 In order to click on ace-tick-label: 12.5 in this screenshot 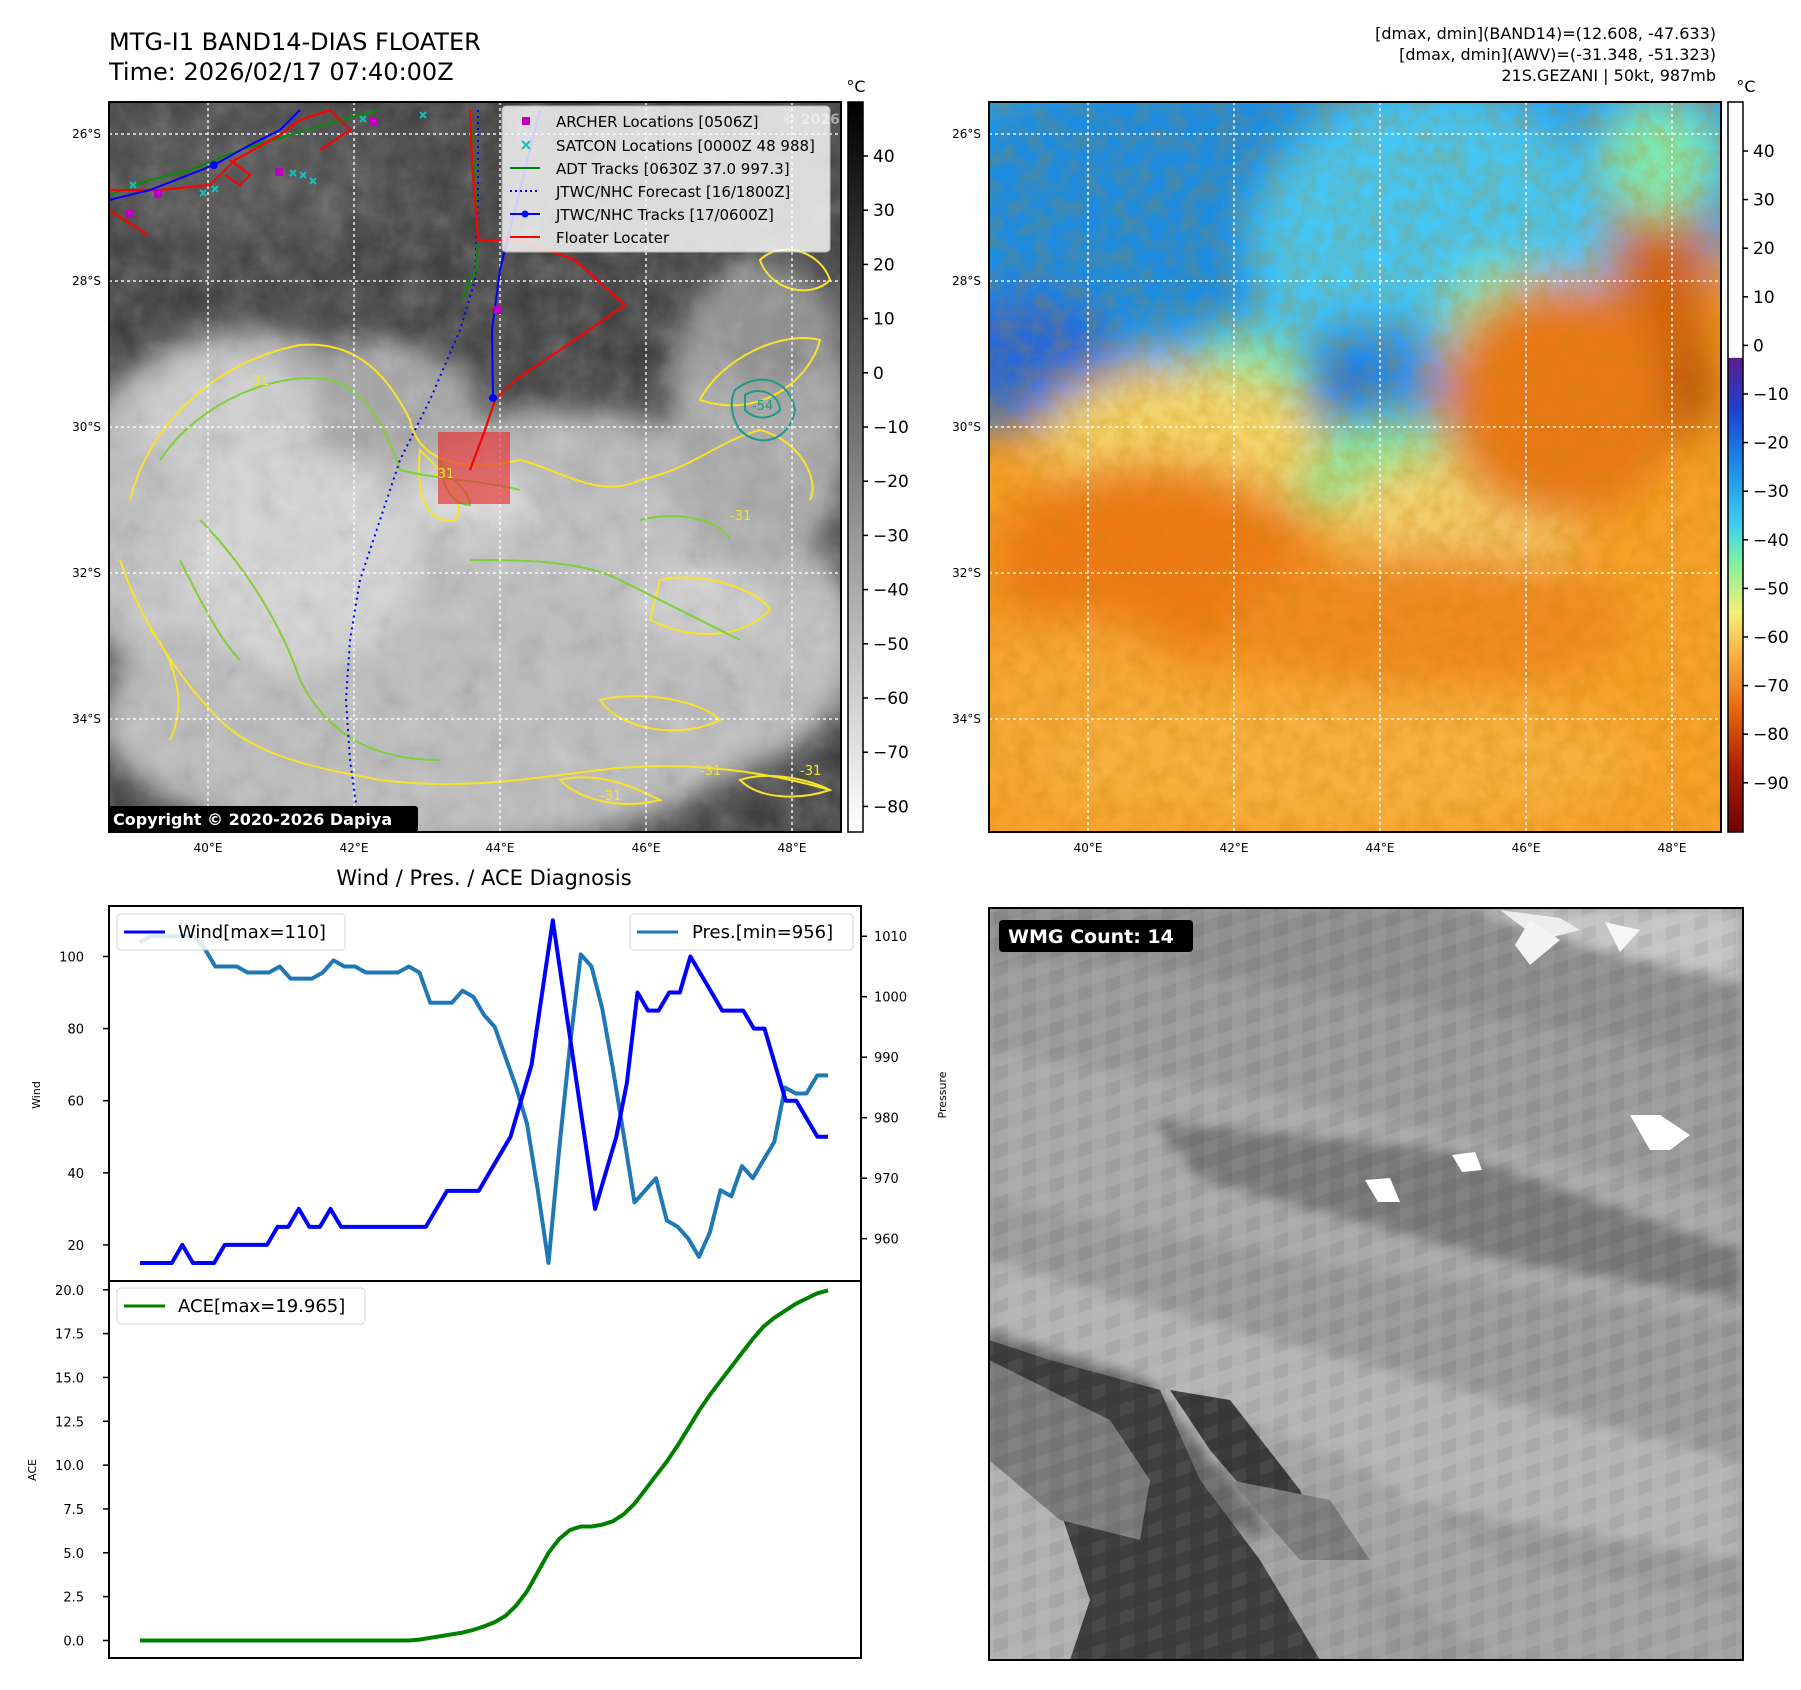, I will do `click(69, 1422)`.